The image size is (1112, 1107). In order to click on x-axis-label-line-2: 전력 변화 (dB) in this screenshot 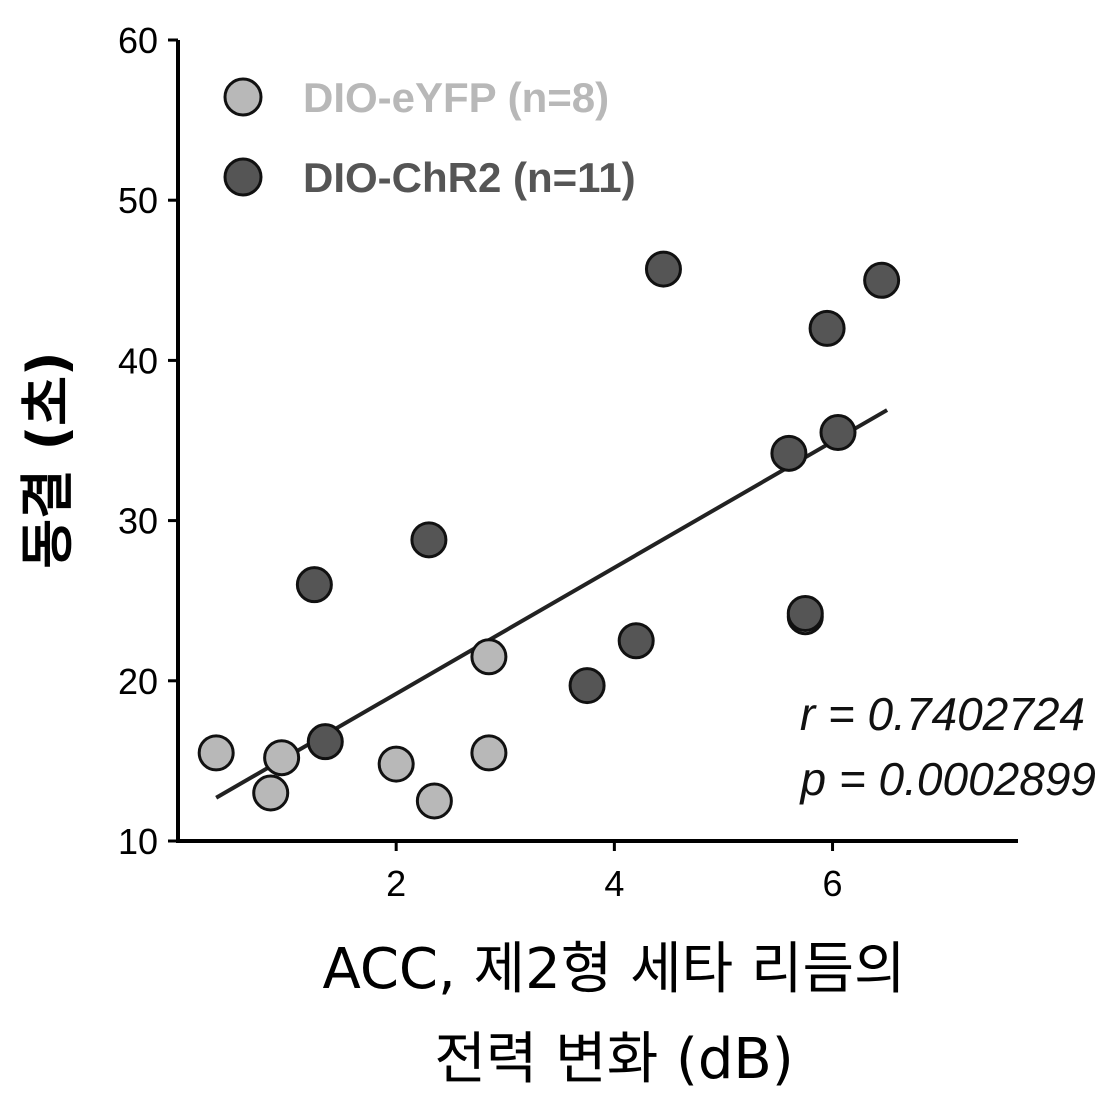, I will do `click(613, 1059)`.